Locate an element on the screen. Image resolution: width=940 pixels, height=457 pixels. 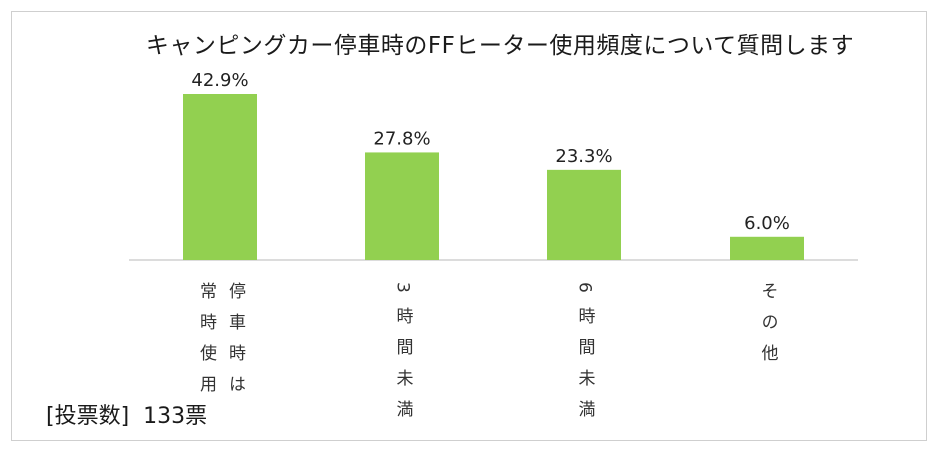
category-label-2: 3時間未満 is located at coordinates (402, 356).